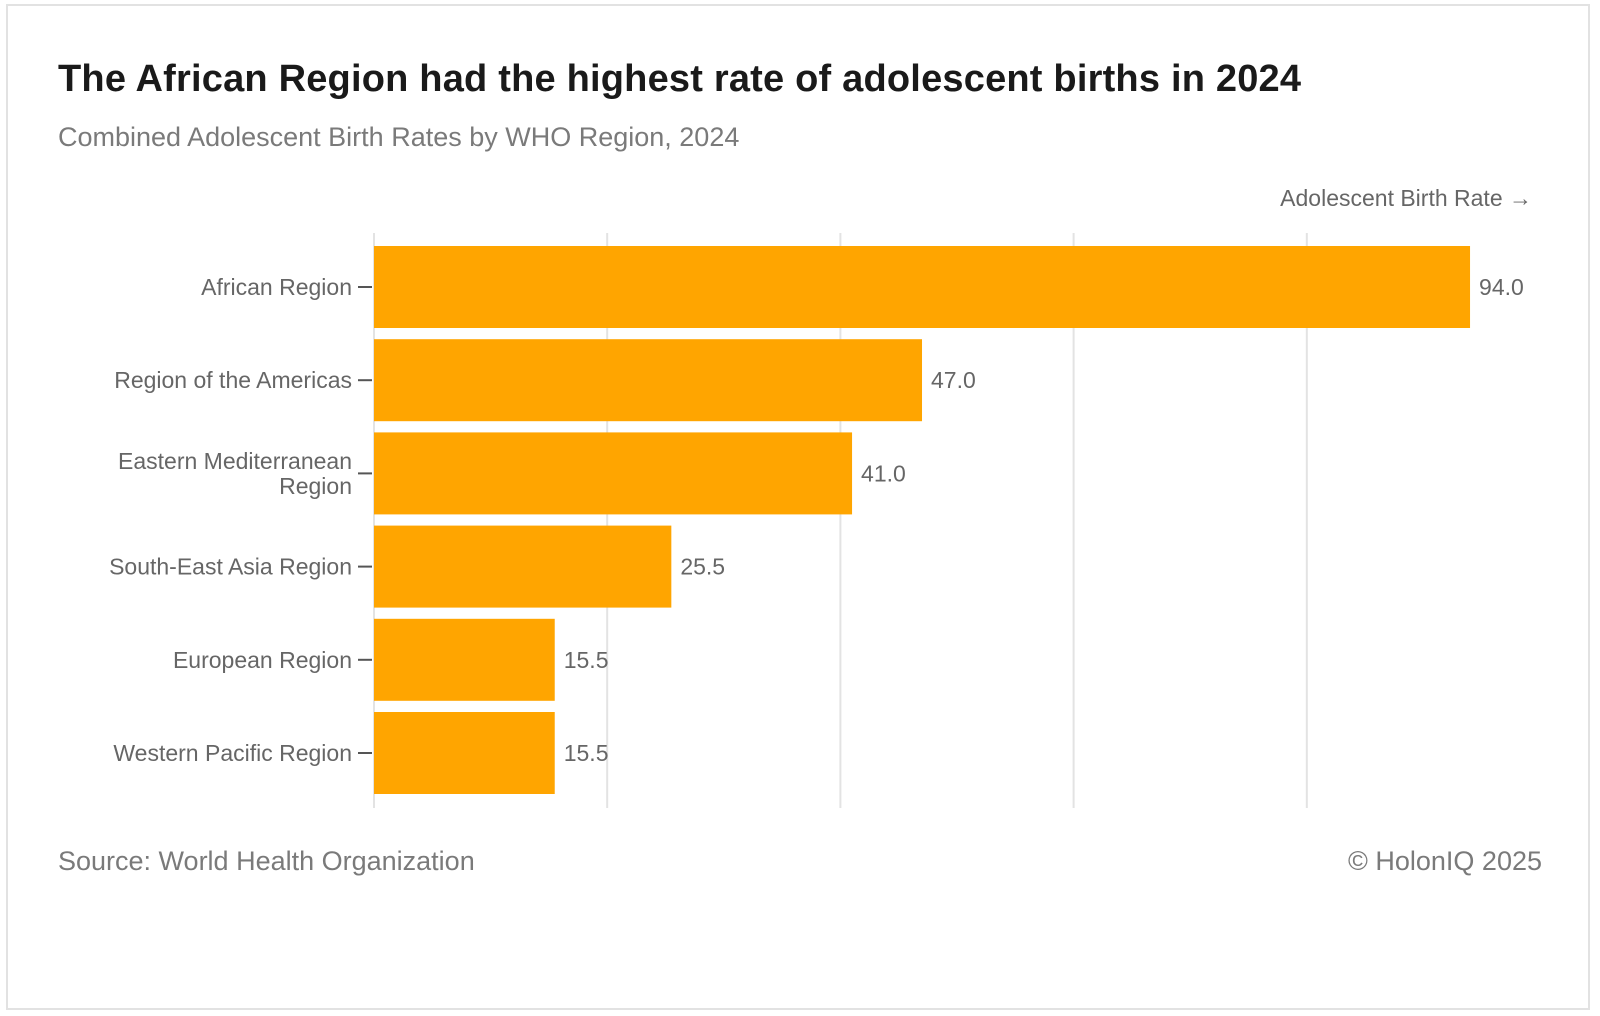 The width and height of the screenshot is (1600, 1016). Describe the element at coordinates (883, 473) in the screenshot. I see `value-label-2: 41.0` at that location.